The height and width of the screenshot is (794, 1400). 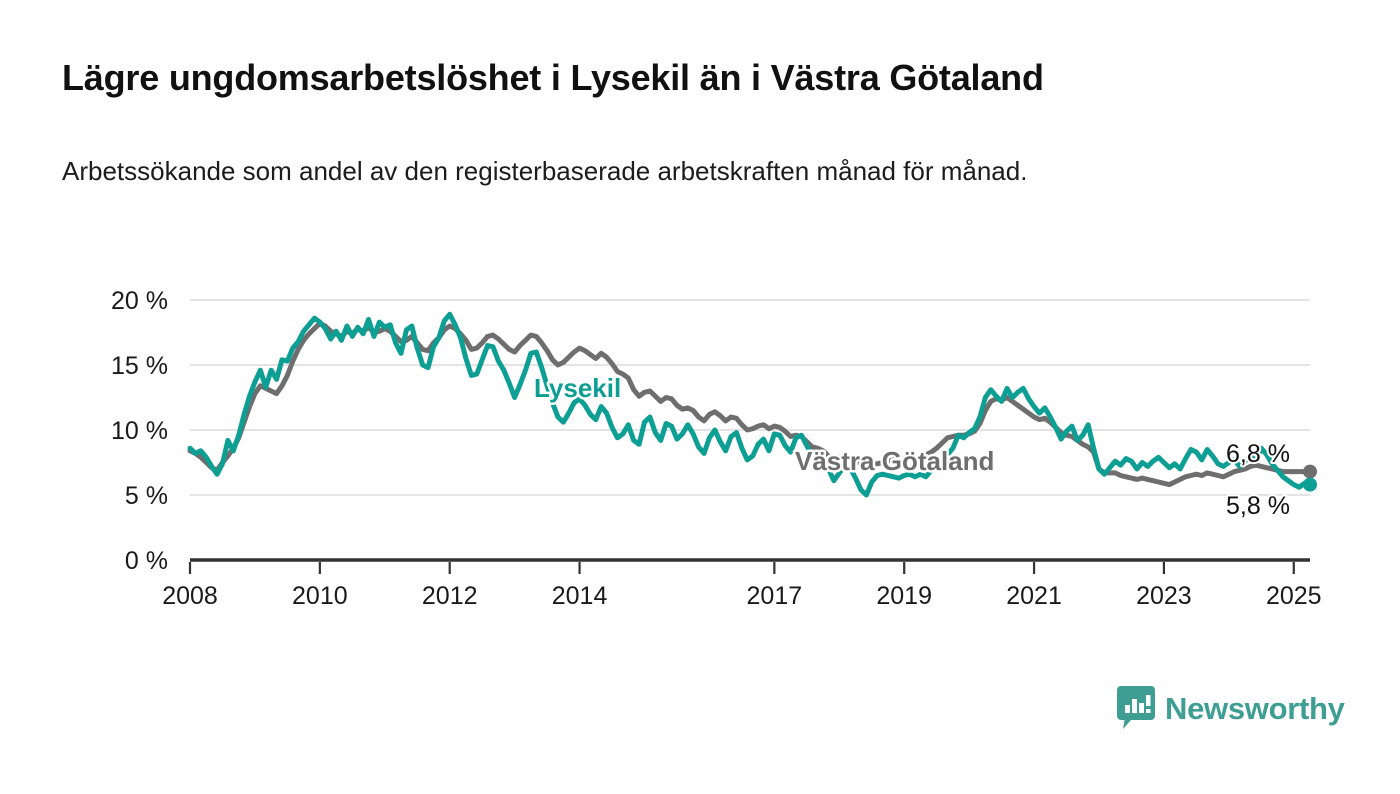 What do you see at coordinates (1258, 454) in the screenshot?
I see `end-value-label-vastra-gotaland: 6,8 %` at bounding box center [1258, 454].